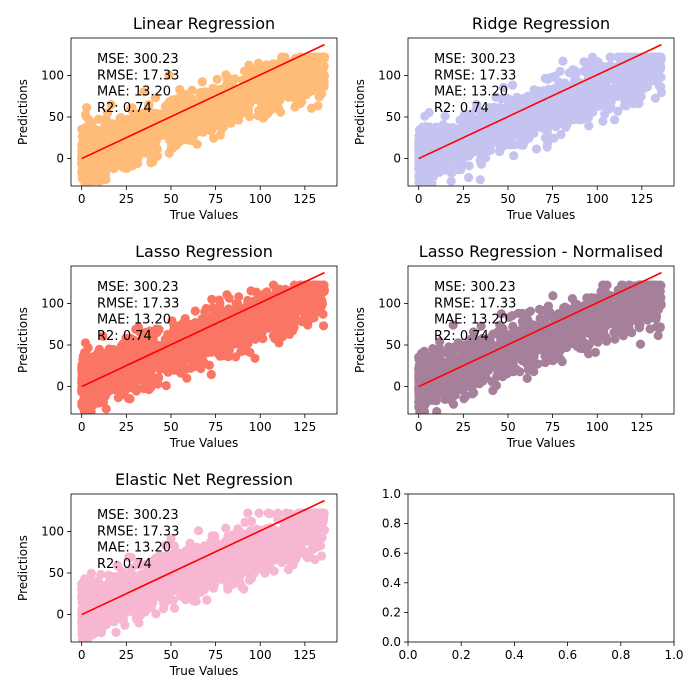  Describe the element at coordinates (134, 320) in the screenshot. I see `metric-text: MAE: 13.20` at that location.